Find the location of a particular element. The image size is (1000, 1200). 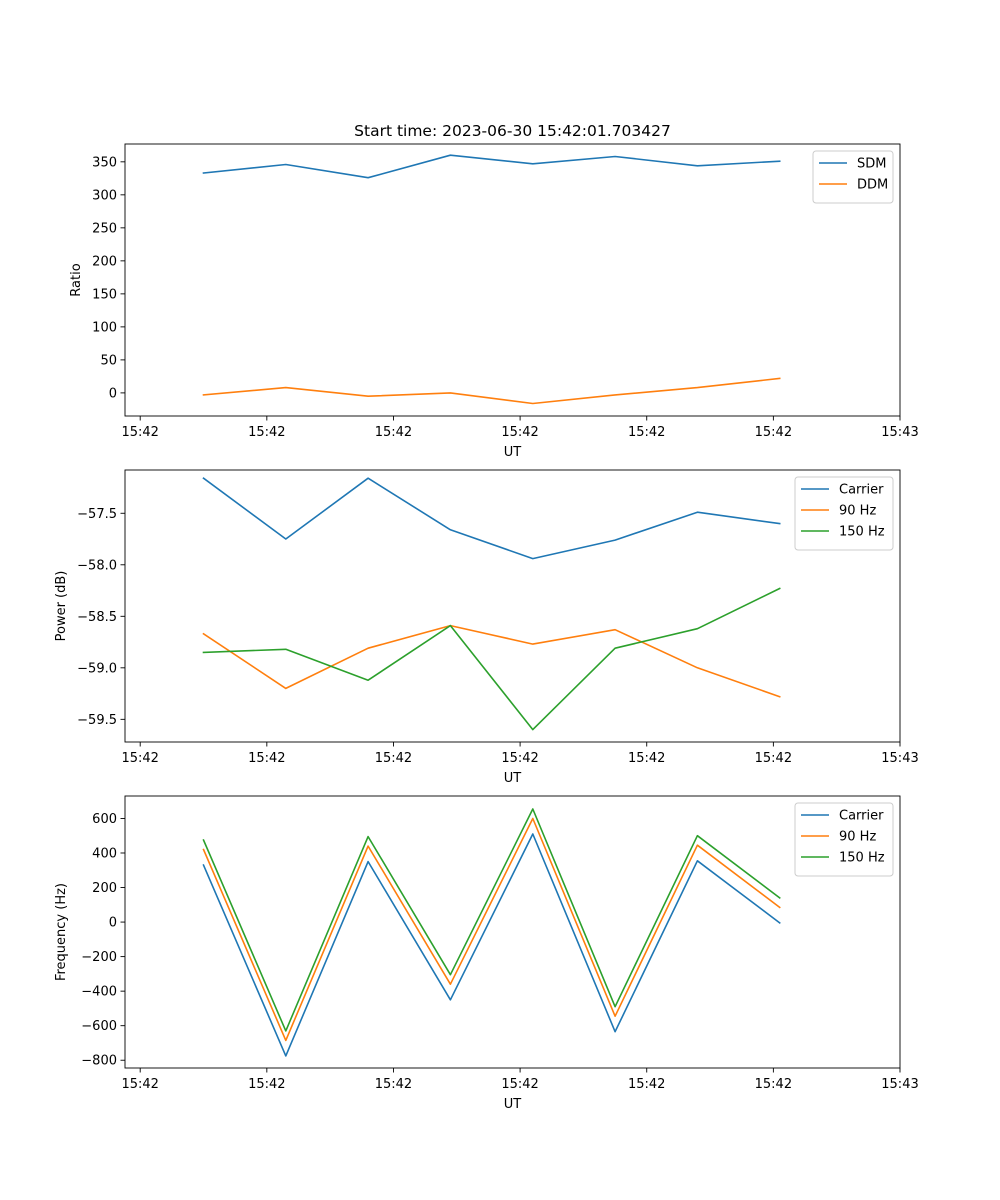

legend-label: SDM is located at coordinates (871, 164).